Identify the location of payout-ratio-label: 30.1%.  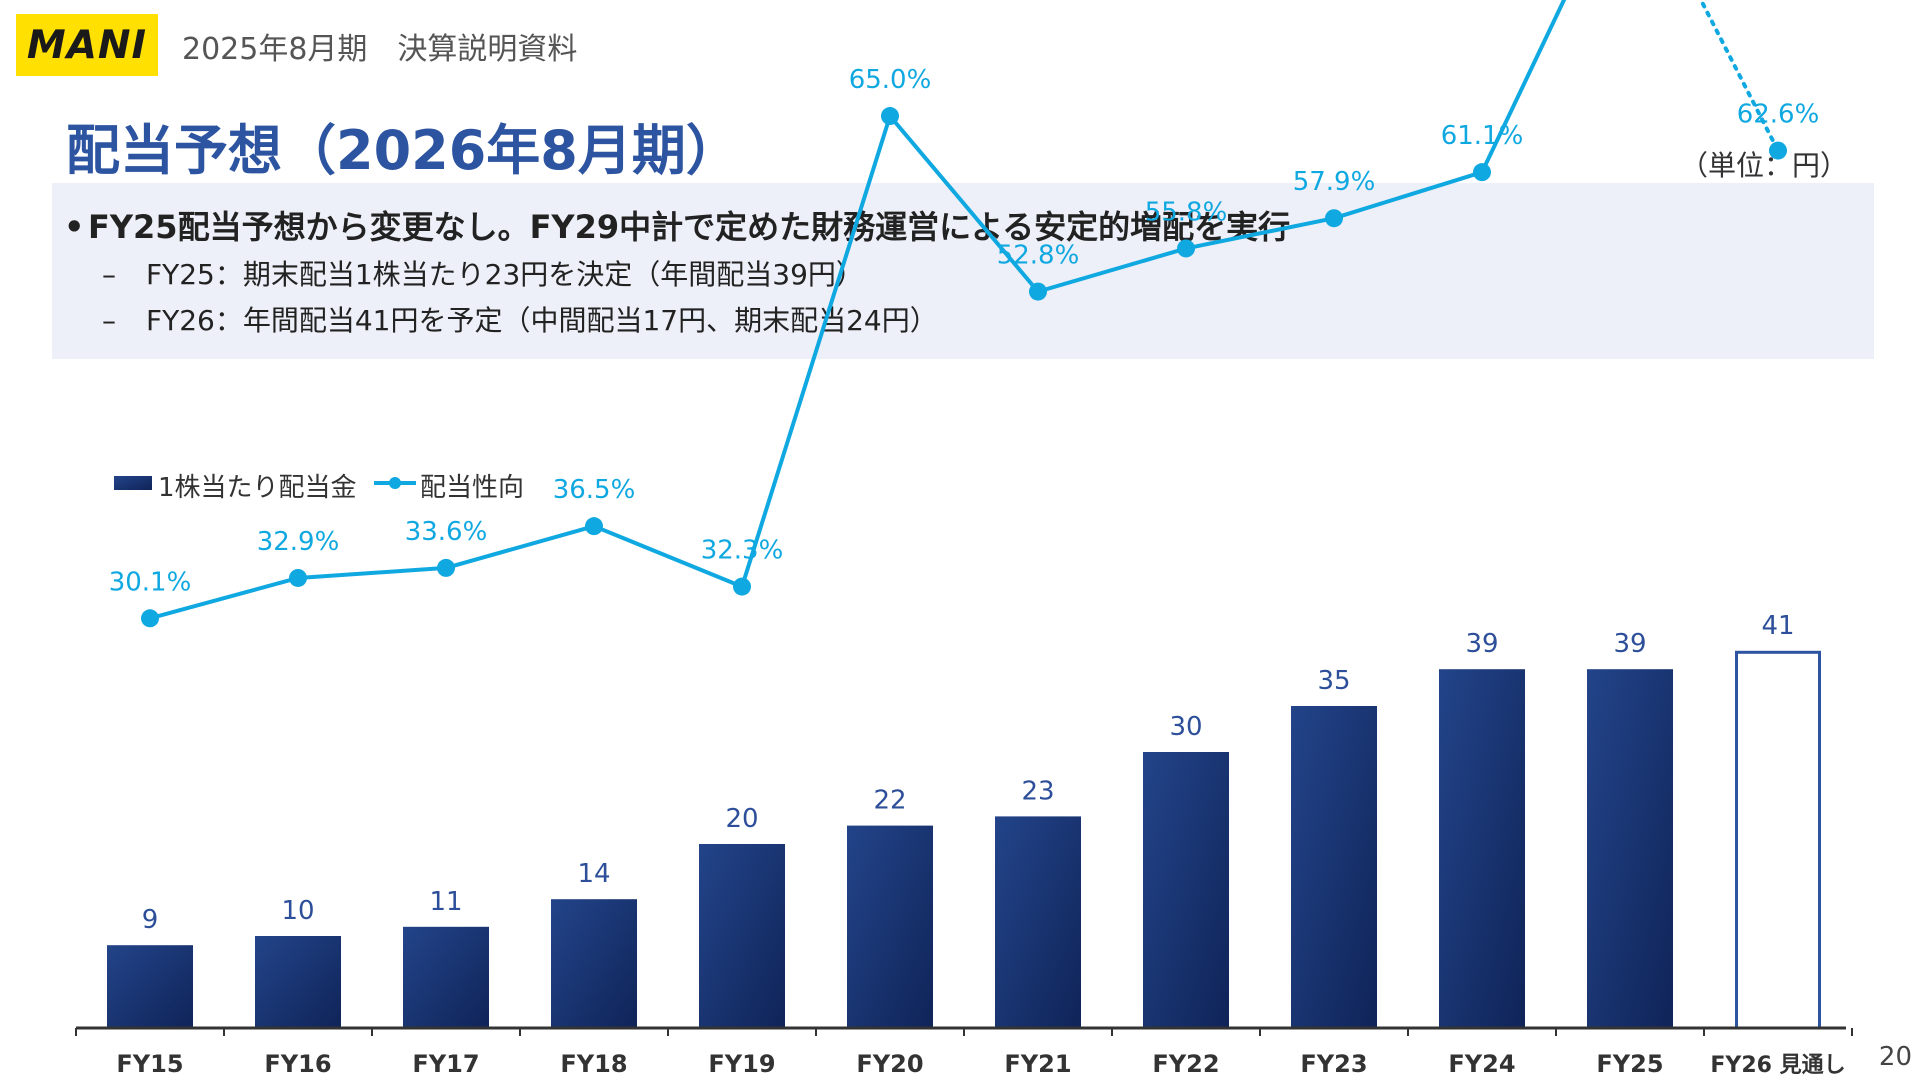
(150, 582).